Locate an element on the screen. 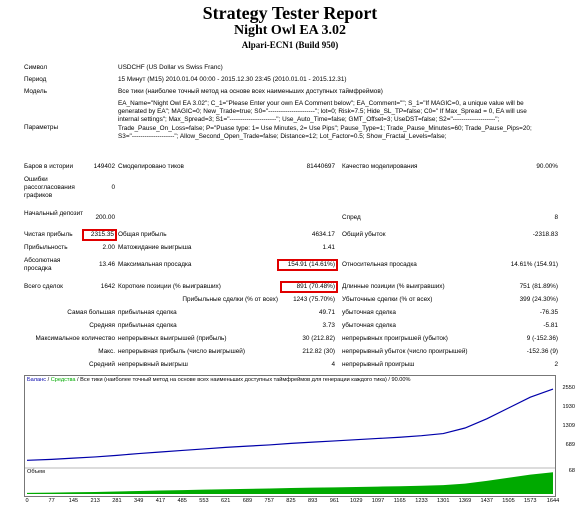  label-gross-profit: Общая прибыль is located at coordinates (142, 234).